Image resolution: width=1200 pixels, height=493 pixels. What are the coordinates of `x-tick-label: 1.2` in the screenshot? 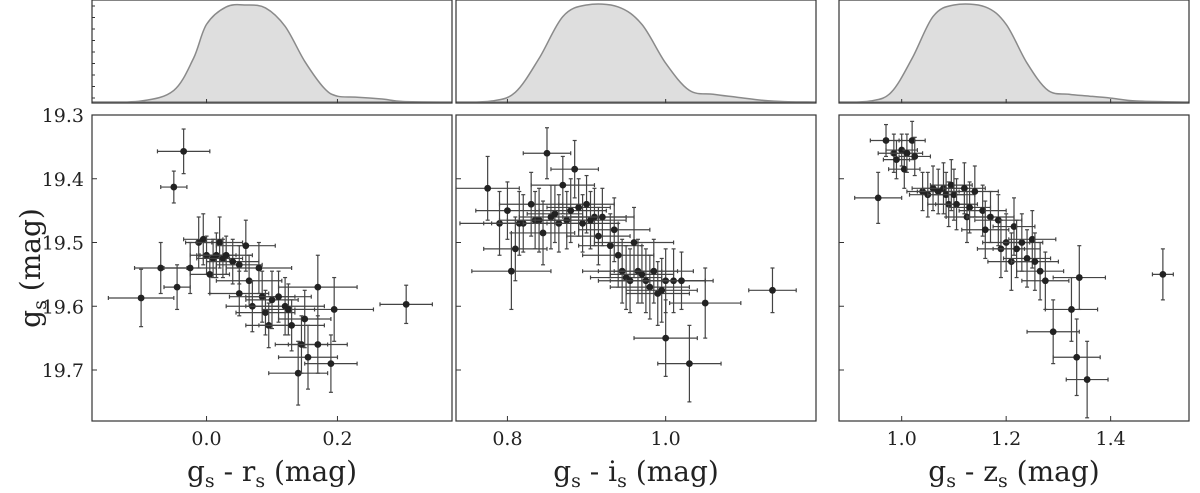 It's located at (1006, 439).